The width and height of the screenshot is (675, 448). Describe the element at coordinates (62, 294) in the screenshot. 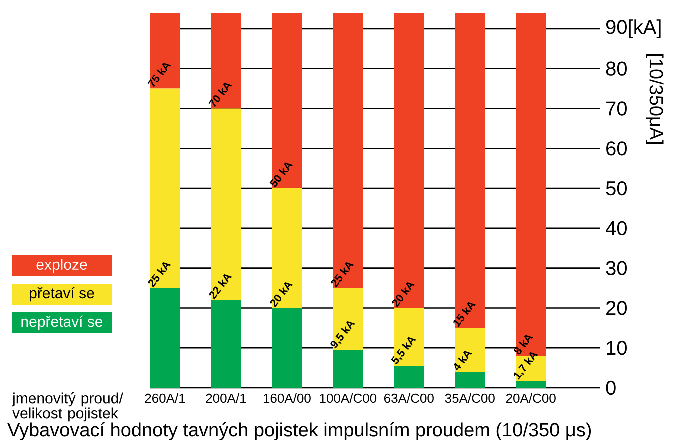

I see `text: přetaví se` at that location.